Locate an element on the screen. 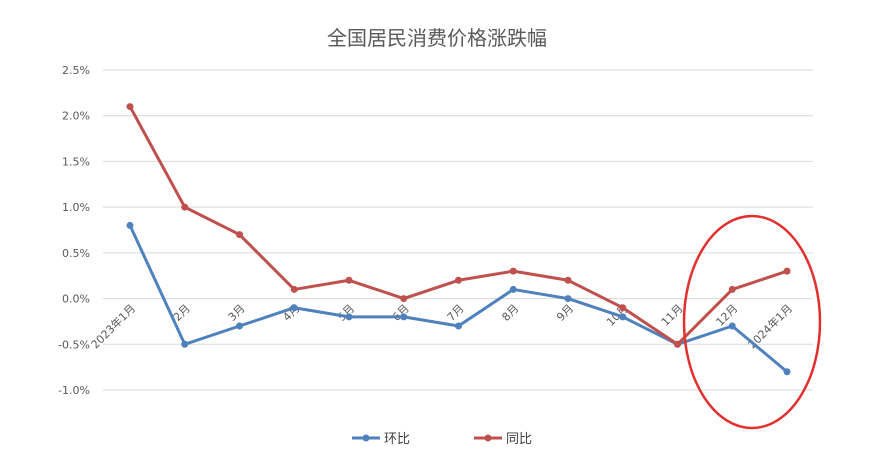  y-tick-label: 0.5% is located at coordinates (76, 253).